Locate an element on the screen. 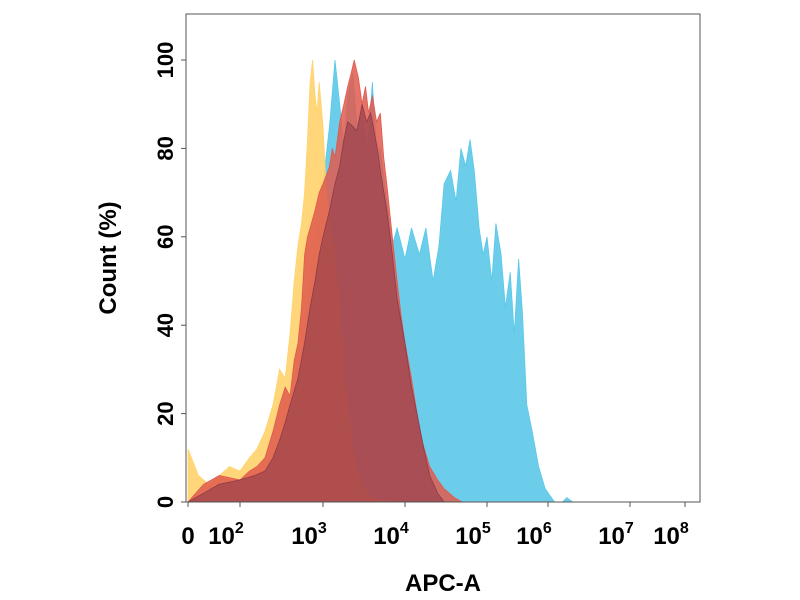 The width and height of the screenshot is (800, 600). x-tick-label: 10⁷ is located at coordinates (616, 535).